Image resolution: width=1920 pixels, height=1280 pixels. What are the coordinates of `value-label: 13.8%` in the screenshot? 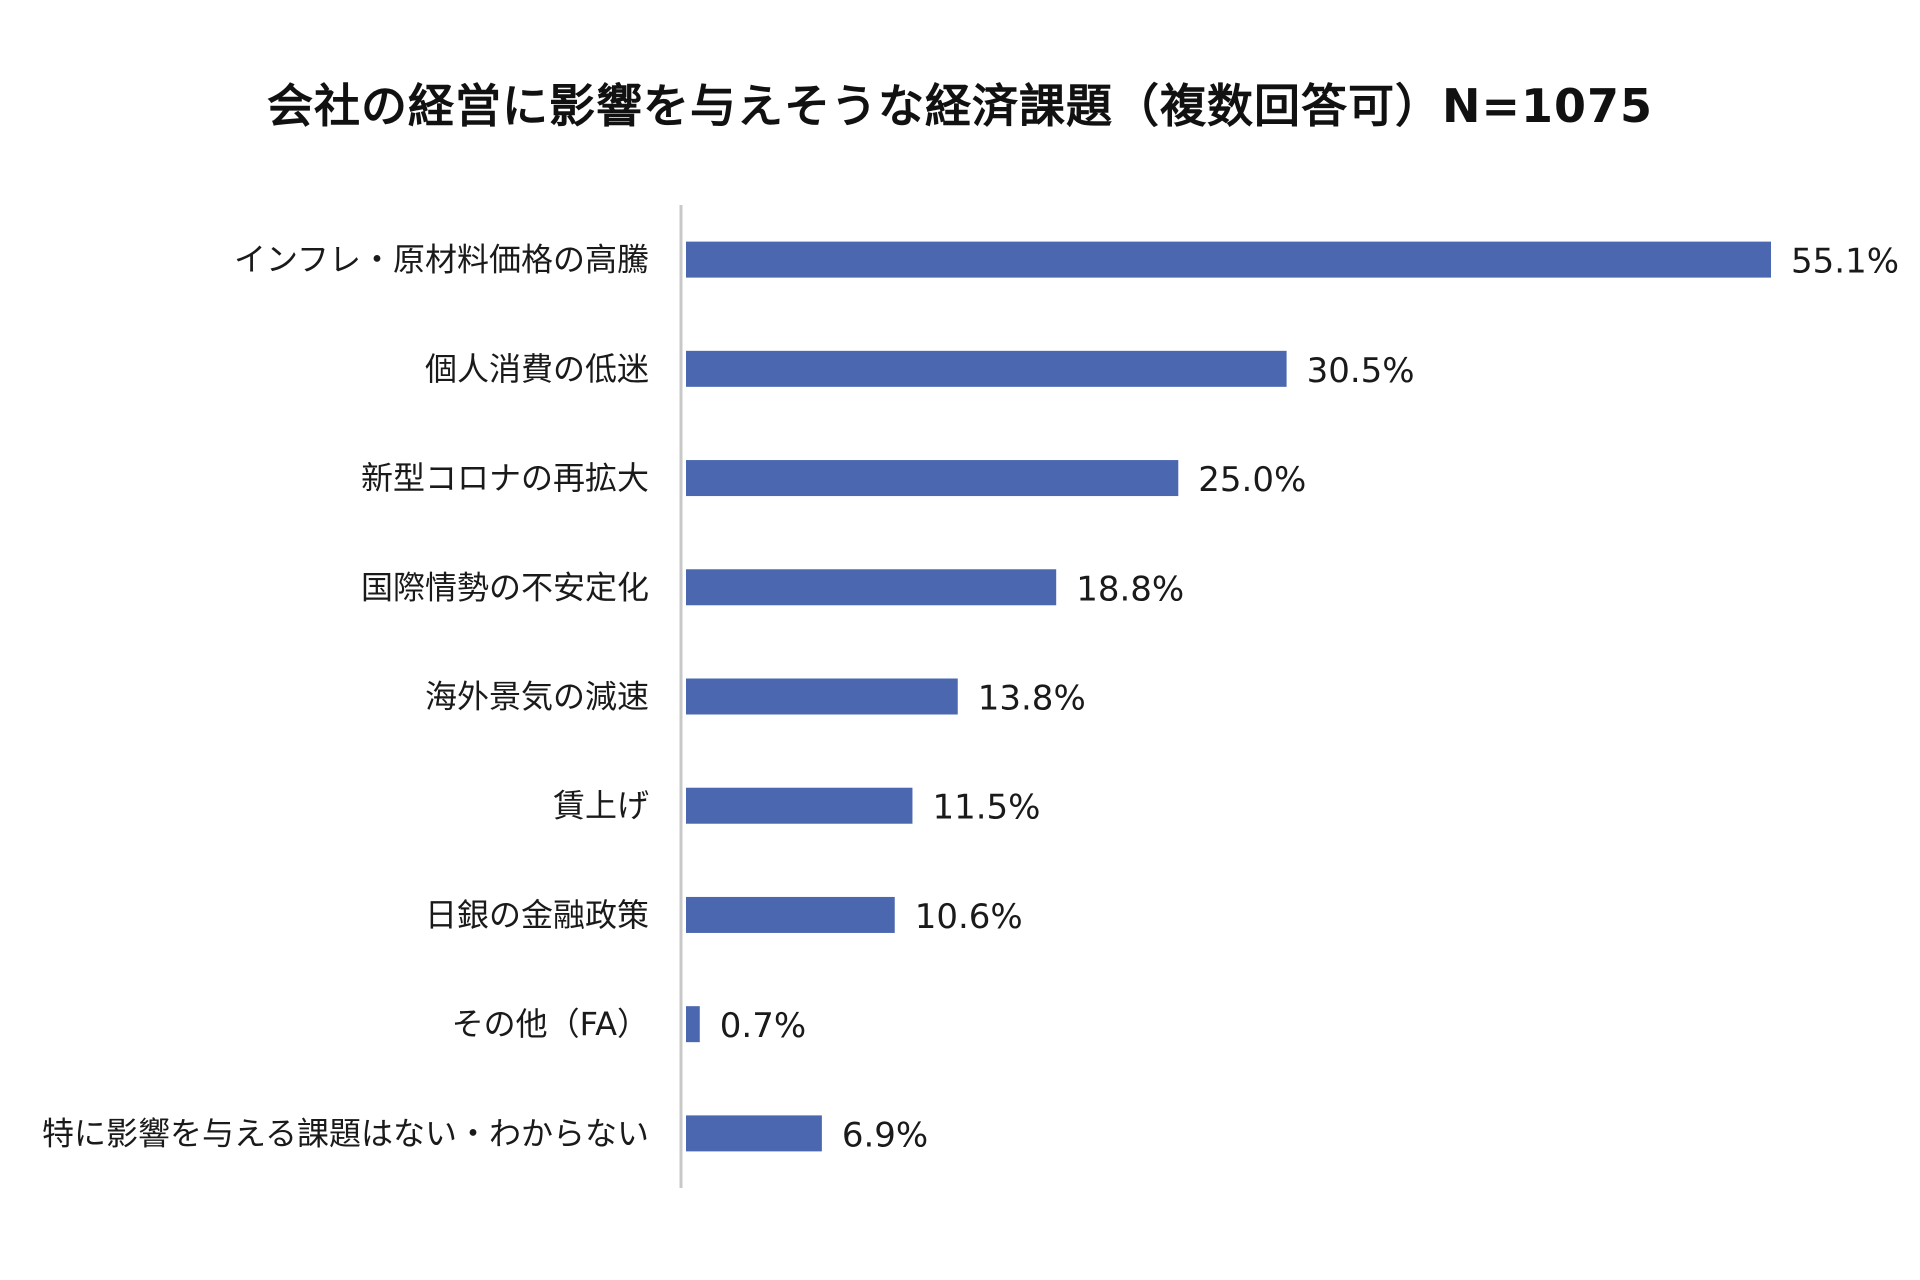 It's located at (1032, 699).